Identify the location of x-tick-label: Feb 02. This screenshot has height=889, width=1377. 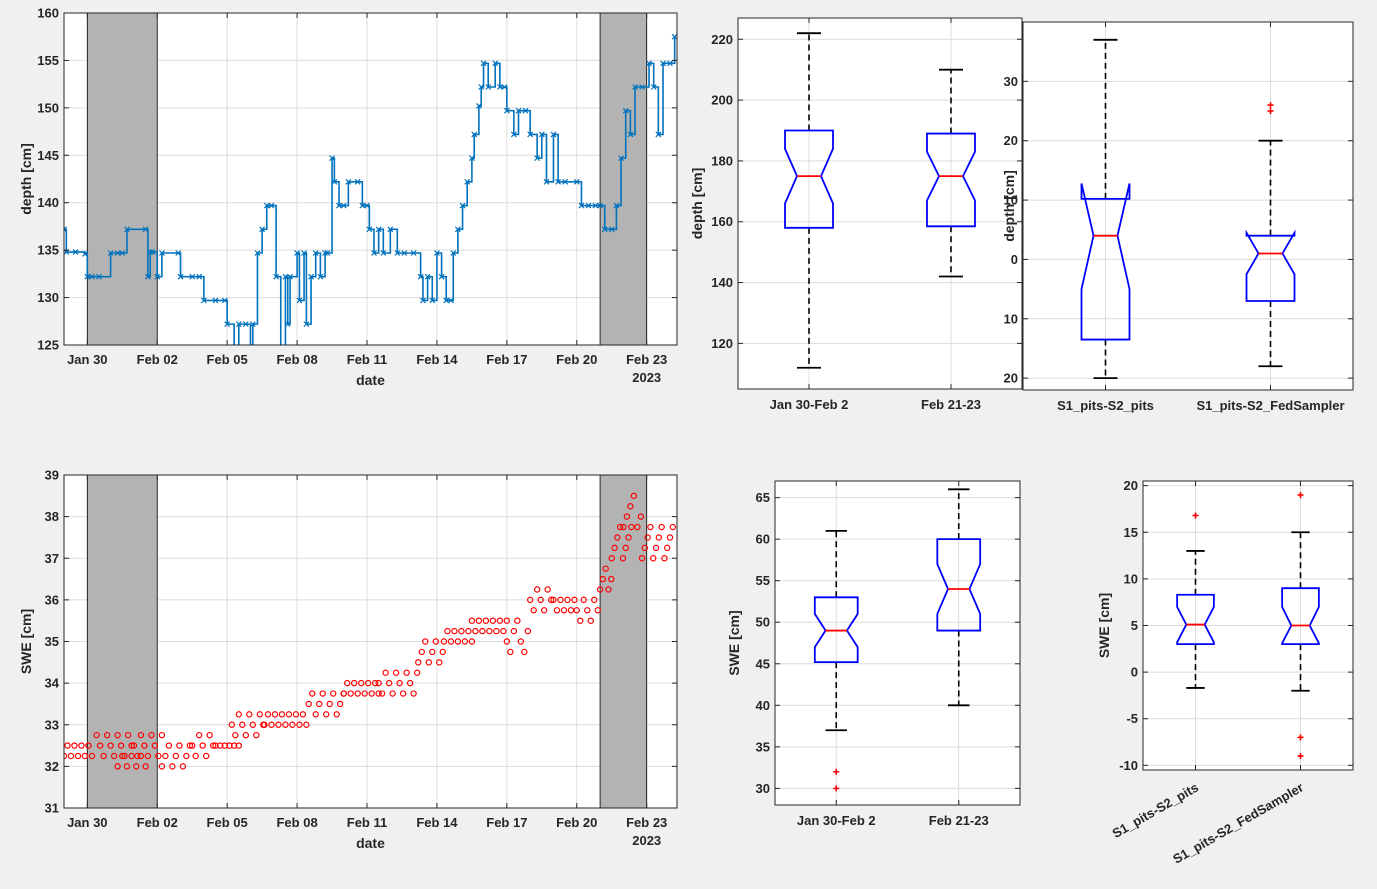
(157, 359).